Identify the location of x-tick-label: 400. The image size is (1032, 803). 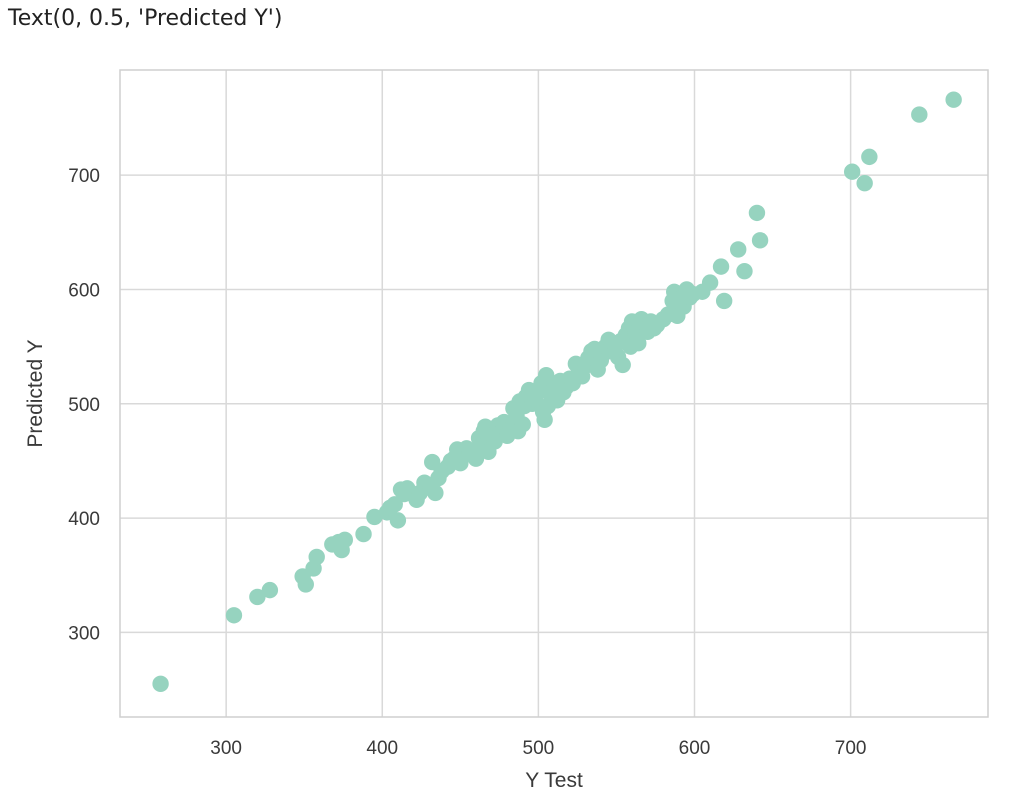
(382, 748).